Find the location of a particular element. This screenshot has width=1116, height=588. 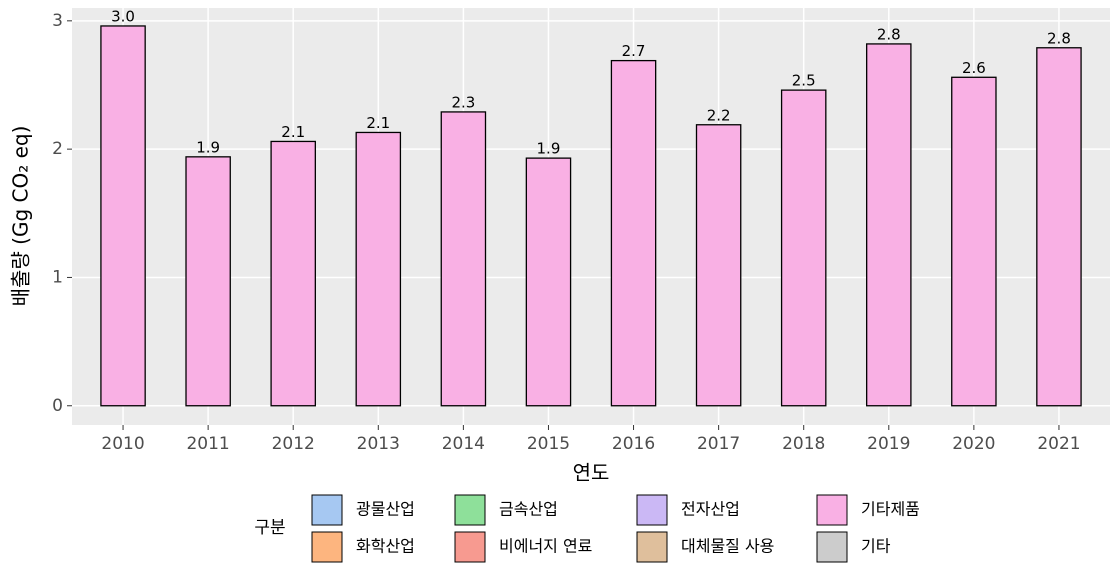

value-label: 2.2 is located at coordinates (719, 115).